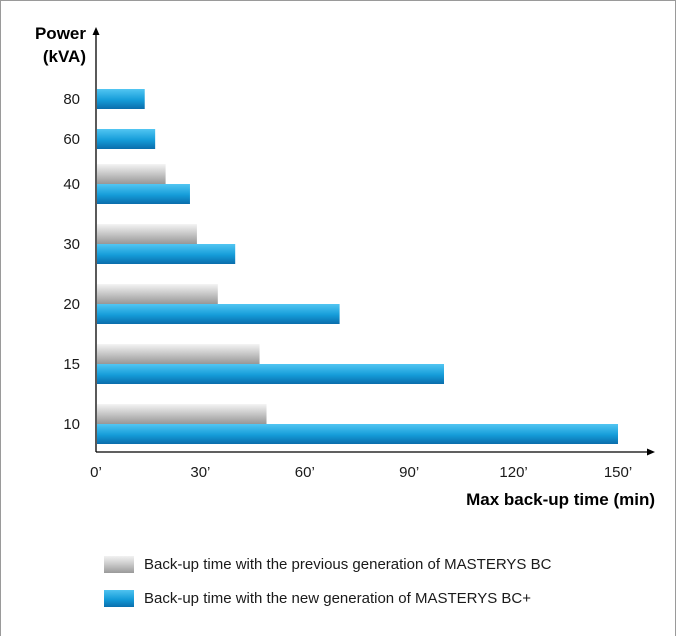 The image size is (678, 637). What do you see at coordinates (157, 294) in the screenshot?
I see `bar-previous-20kva` at bounding box center [157, 294].